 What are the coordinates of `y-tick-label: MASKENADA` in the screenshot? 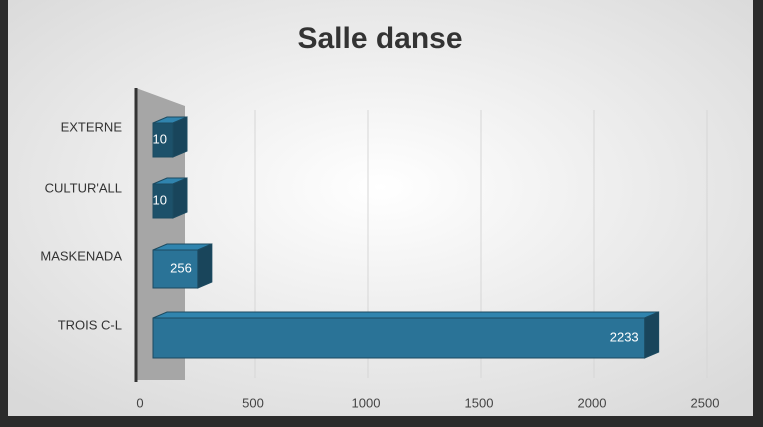 It's located at (81, 255).